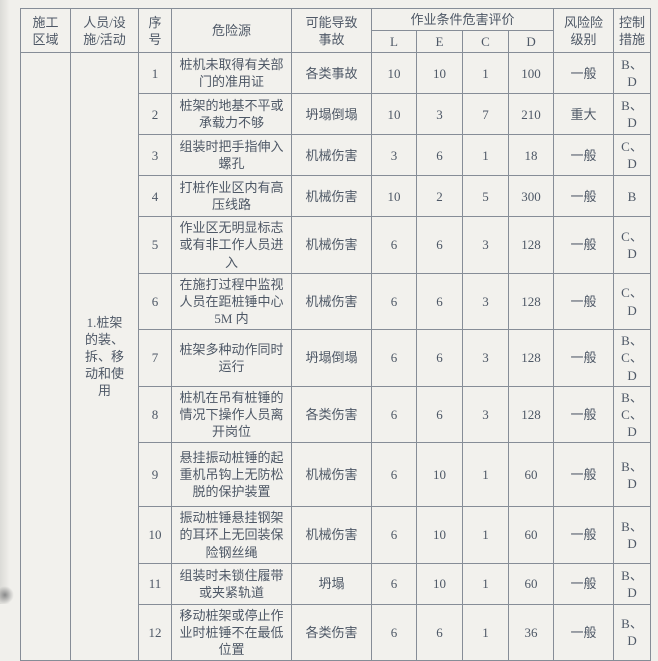 The image size is (658, 661). Describe the element at coordinates (584, 114) in the screenshot. I see `risk-level-cell: 重大` at that location.